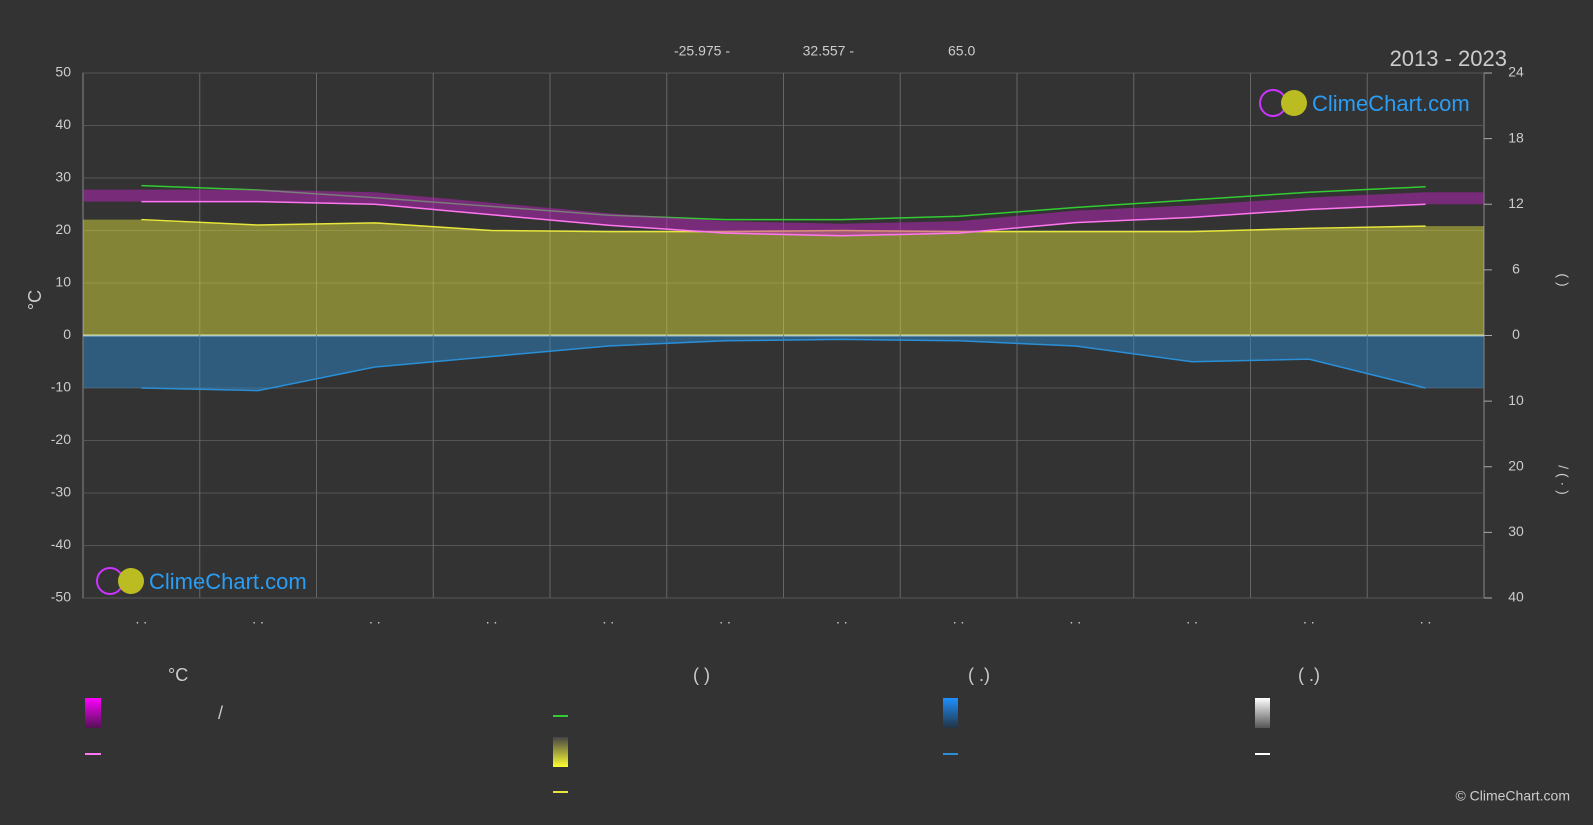 The width and height of the screenshot is (1593, 825). I want to click on y-tick-label: 10, so click(63, 282).